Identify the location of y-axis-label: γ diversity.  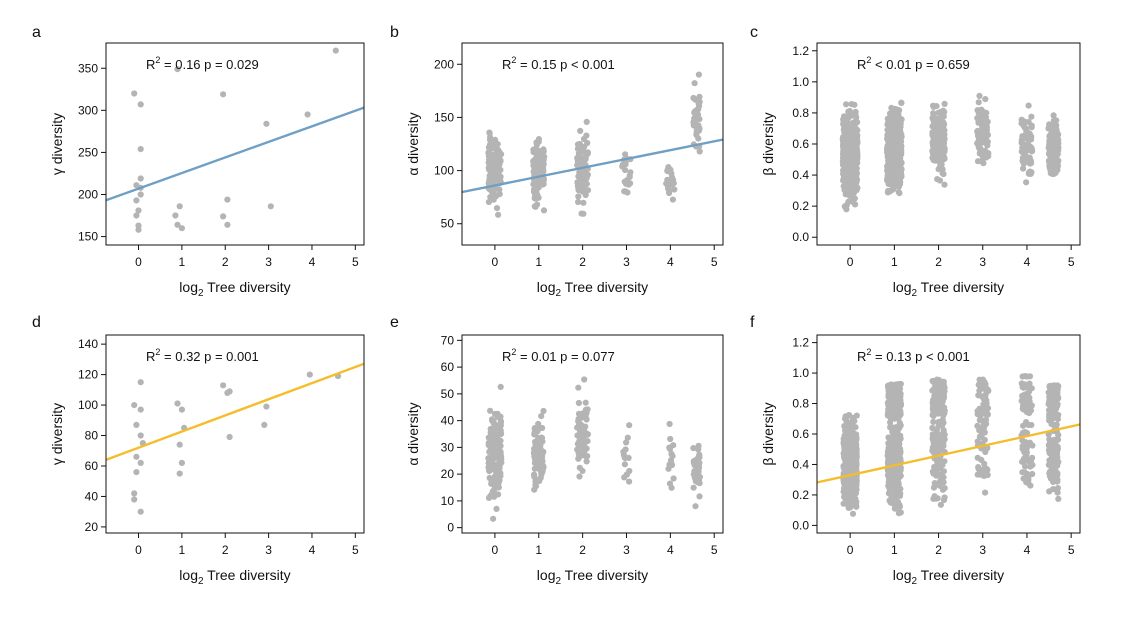
(57, 434).